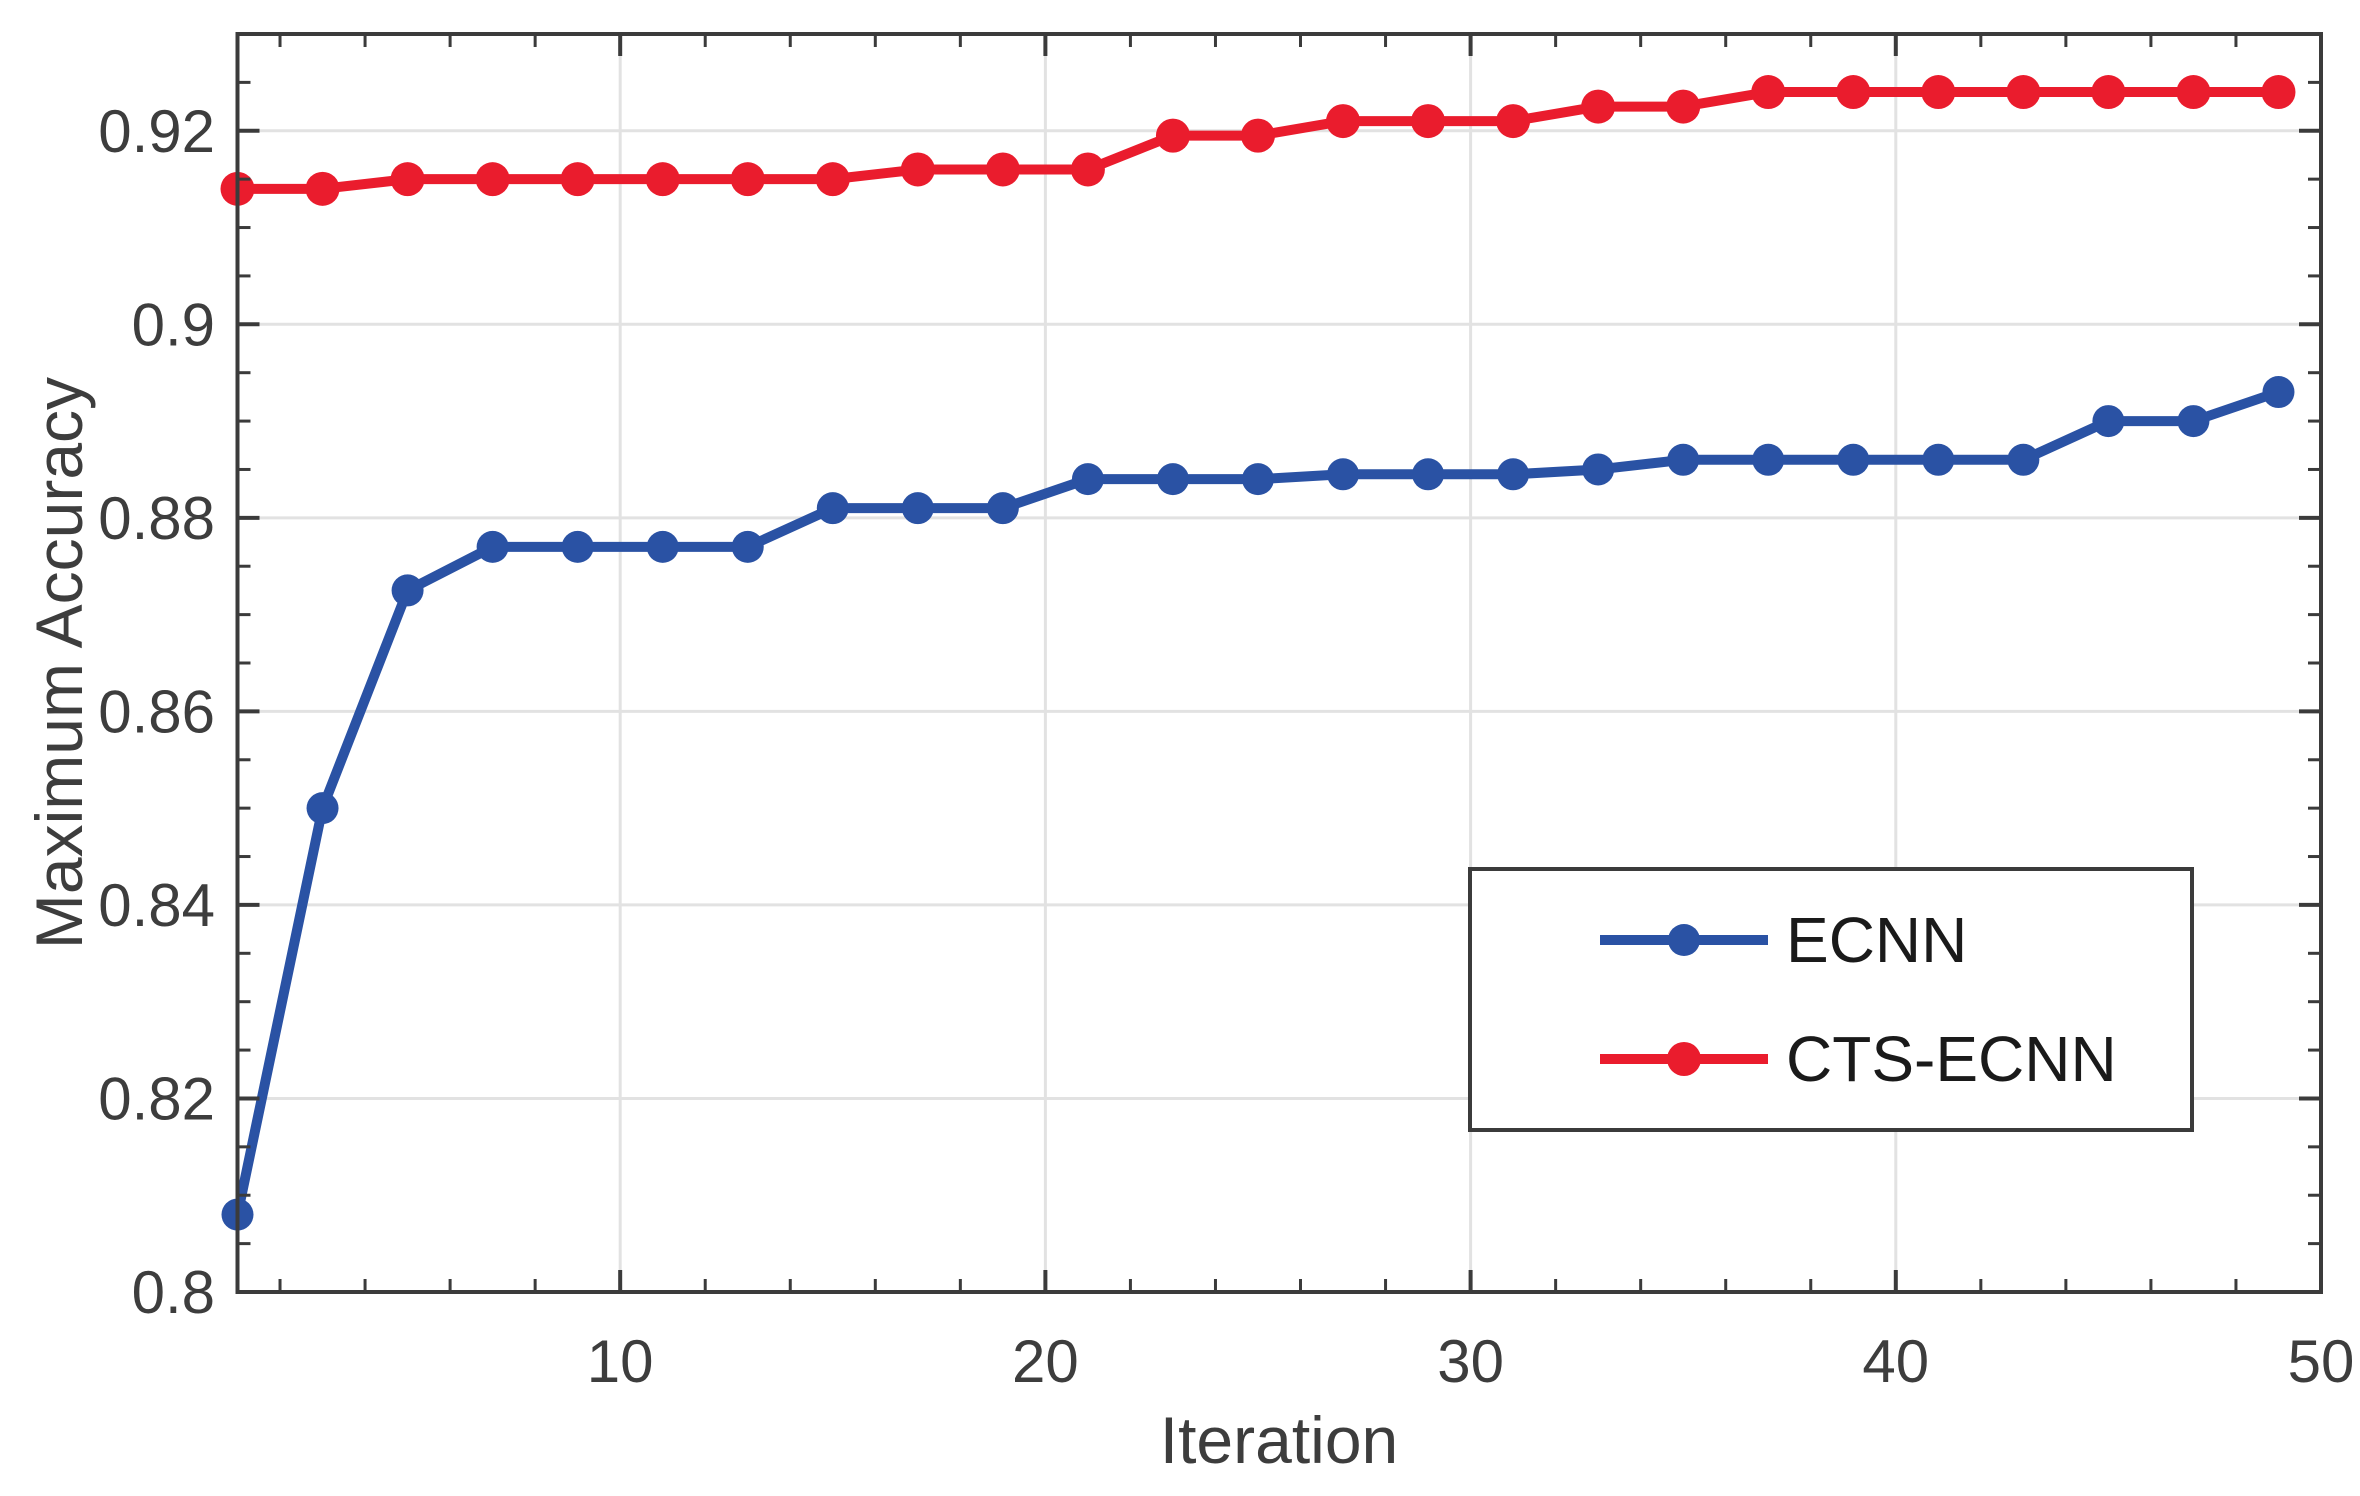 The width and height of the screenshot is (2360, 1496). Describe the element at coordinates (156, 1098) in the screenshot. I see `y-tick-label: 0.82` at that location.